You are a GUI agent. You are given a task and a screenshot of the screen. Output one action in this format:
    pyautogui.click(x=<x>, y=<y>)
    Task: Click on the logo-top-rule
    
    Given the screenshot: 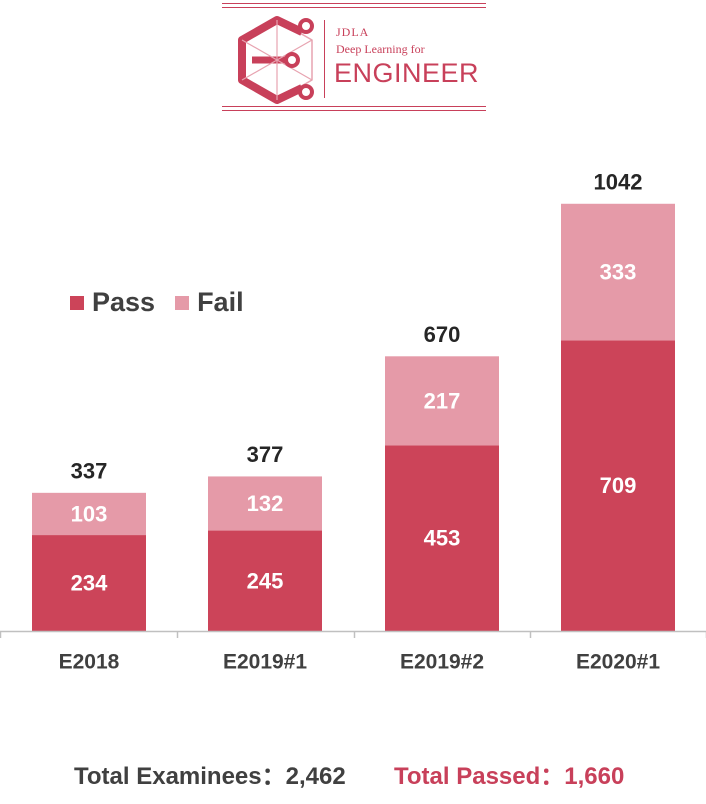 What is the action you would take?
    pyautogui.click(x=354, y=3)
    